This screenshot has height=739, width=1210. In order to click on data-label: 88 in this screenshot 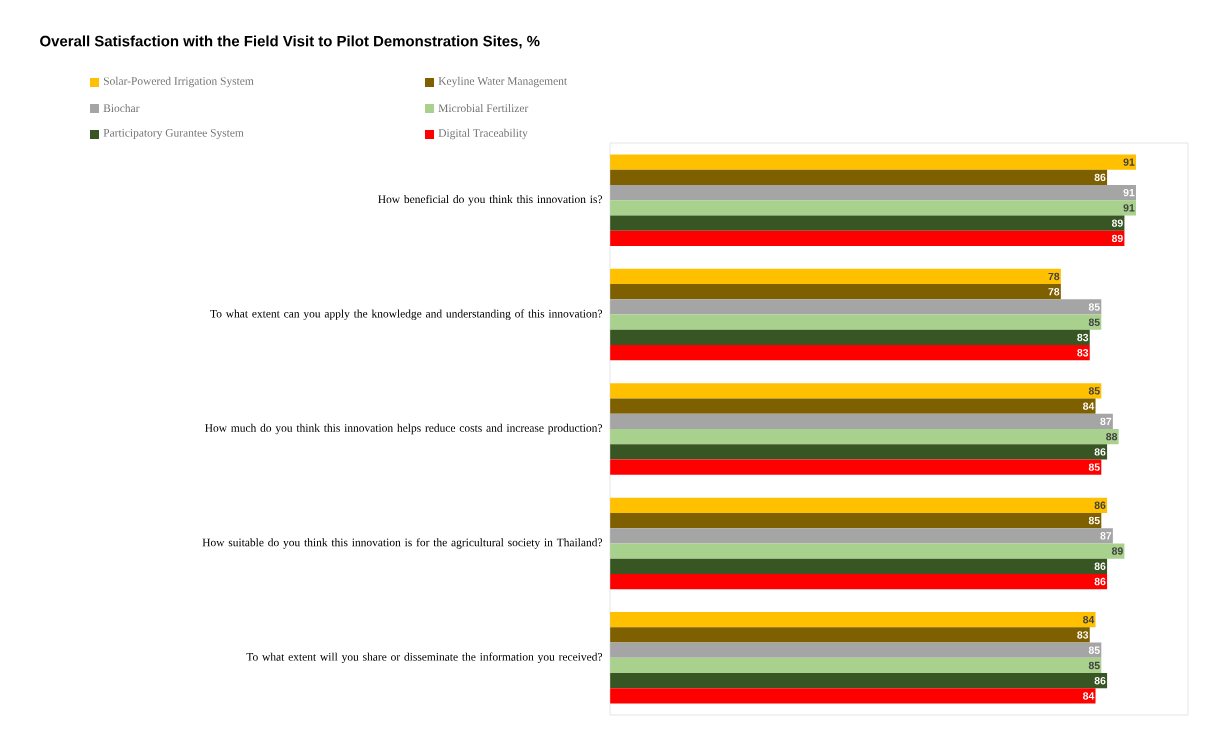, I will do `click(1112, 436)`.